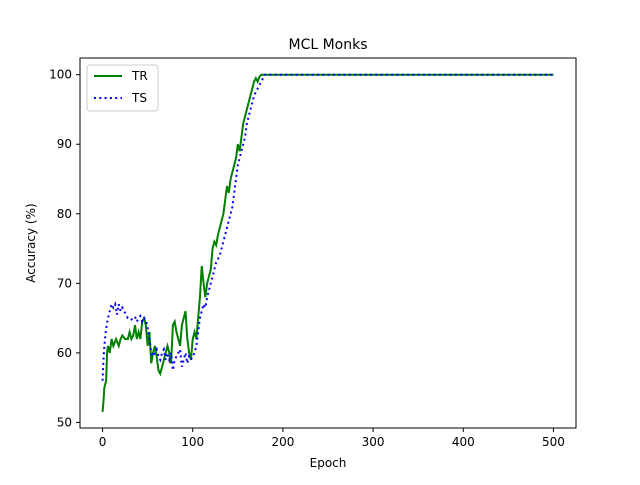 This screenshot has width=640, height=485. What do you see at coordinates (332, 438) in the screenshot?
I see `x-axis-ticks: 0 100 200 300 400 500` at bounding box center [332, 438].